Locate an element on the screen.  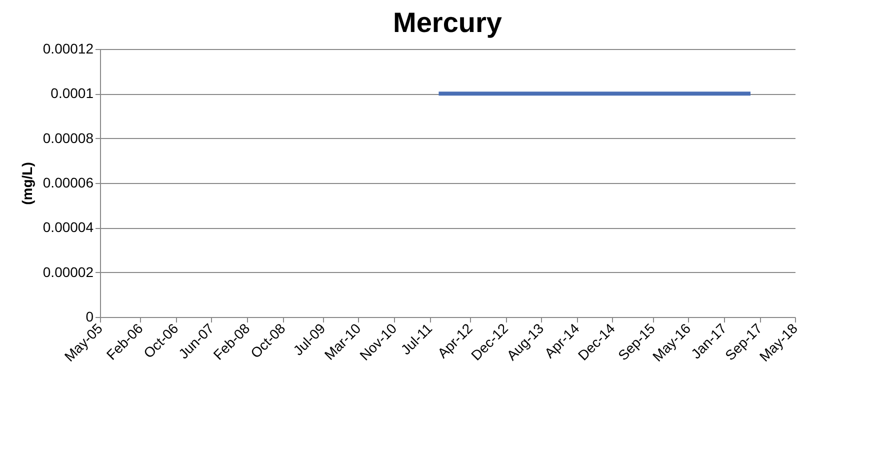
chart-title: Mercury is located at coordinates (447, 22).